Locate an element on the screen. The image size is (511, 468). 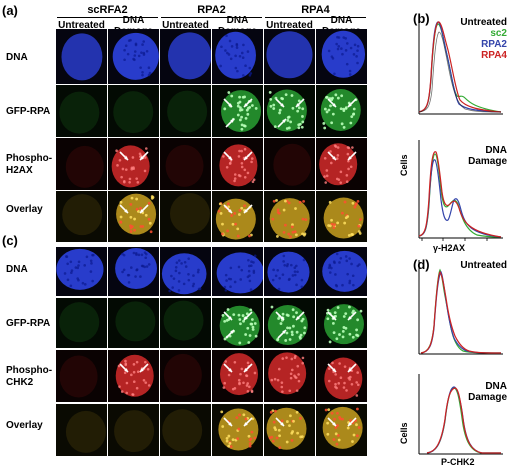
row-label-phospho-h2ax: Phospho- H2AX is located at coordinates (29, 164).